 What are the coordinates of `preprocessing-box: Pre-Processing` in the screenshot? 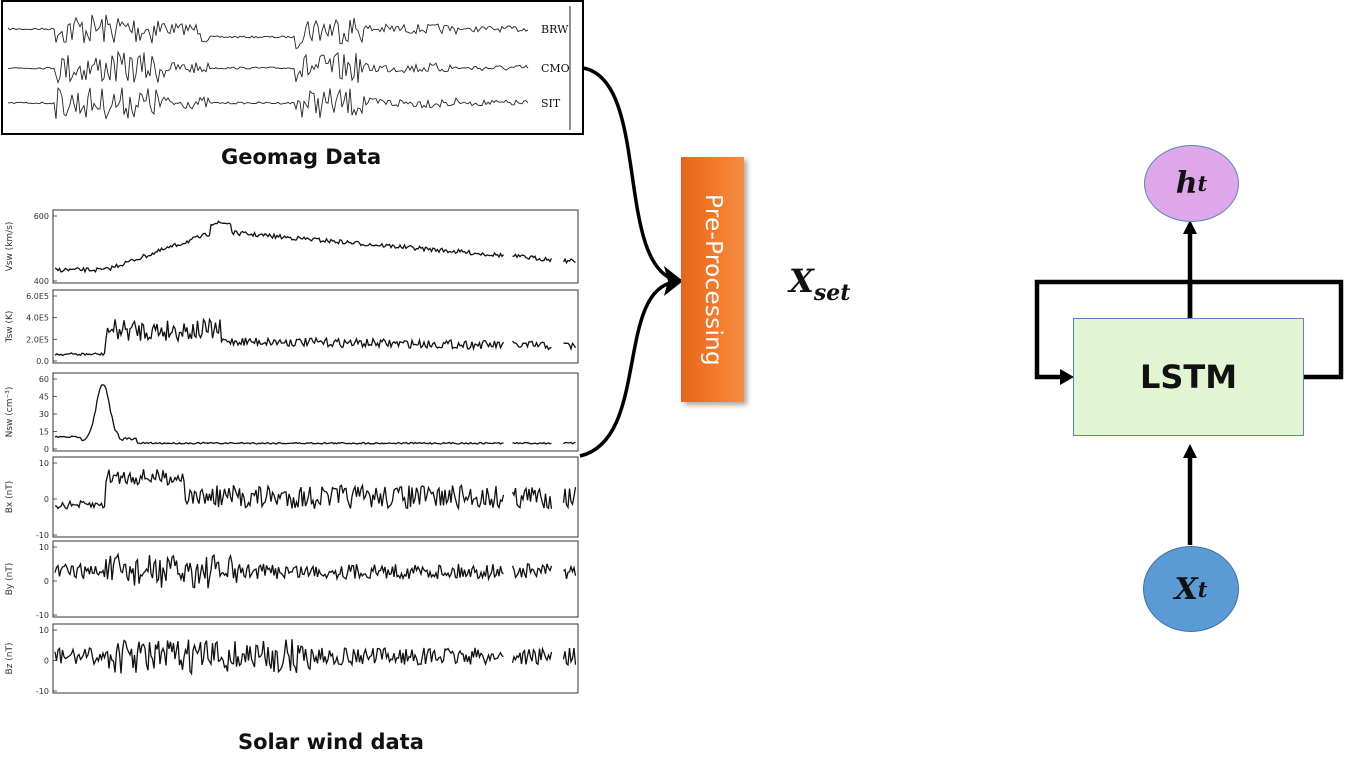 It's located at (712, 279).